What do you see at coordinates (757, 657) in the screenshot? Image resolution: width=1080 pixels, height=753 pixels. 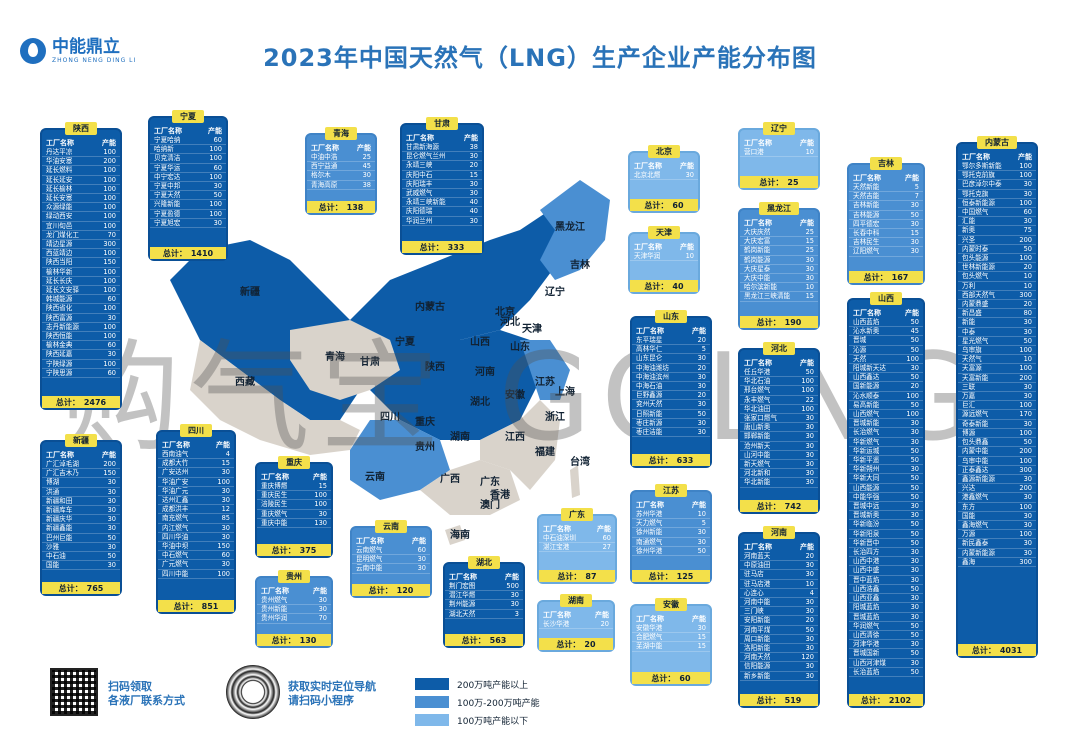 I see `factory-name: 河南天然` at bounding box center [757, 657].